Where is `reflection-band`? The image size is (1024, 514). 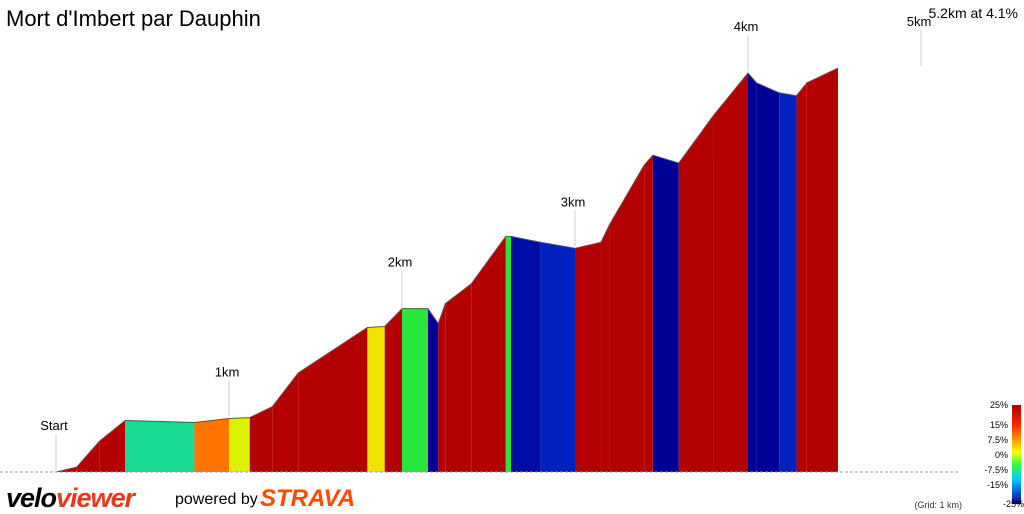 reflection-band is located at coordinates (500, 492).